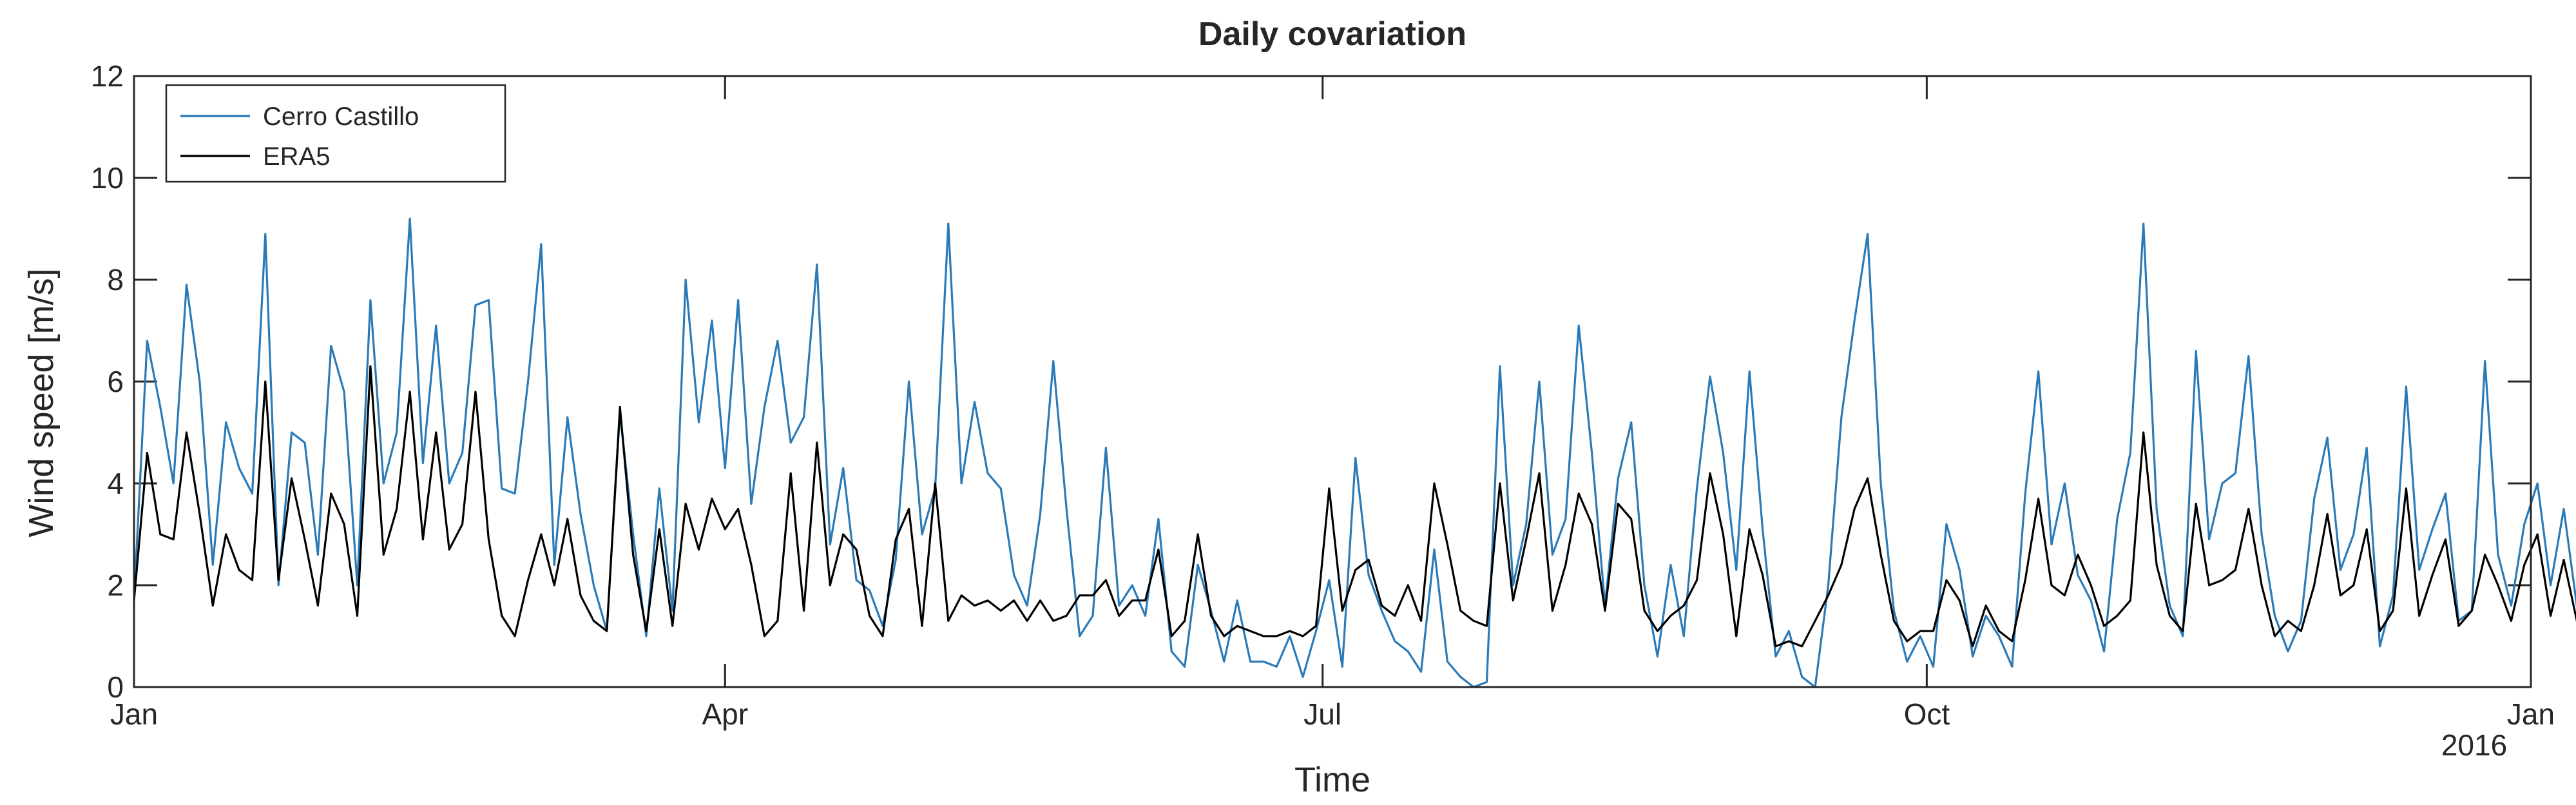 The image size is (2576, 805). Describe the element at coordinates (108, 178) in the screenshot. I see `y-tick-label: 10` at that location.